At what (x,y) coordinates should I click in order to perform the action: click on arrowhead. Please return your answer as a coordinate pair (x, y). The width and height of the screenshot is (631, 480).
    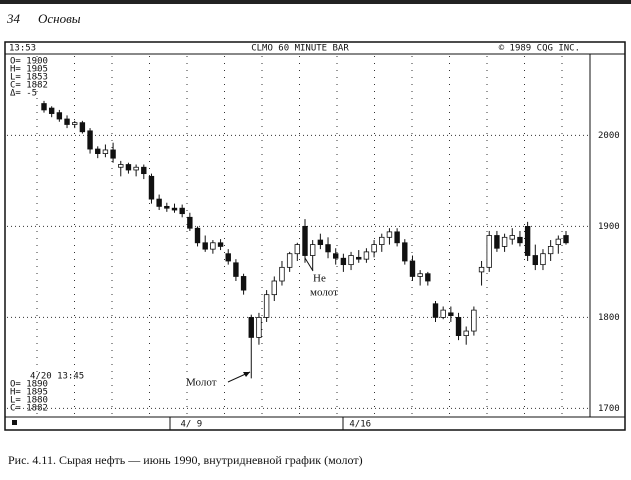
    Looking at the image, I should click on (246, 374).